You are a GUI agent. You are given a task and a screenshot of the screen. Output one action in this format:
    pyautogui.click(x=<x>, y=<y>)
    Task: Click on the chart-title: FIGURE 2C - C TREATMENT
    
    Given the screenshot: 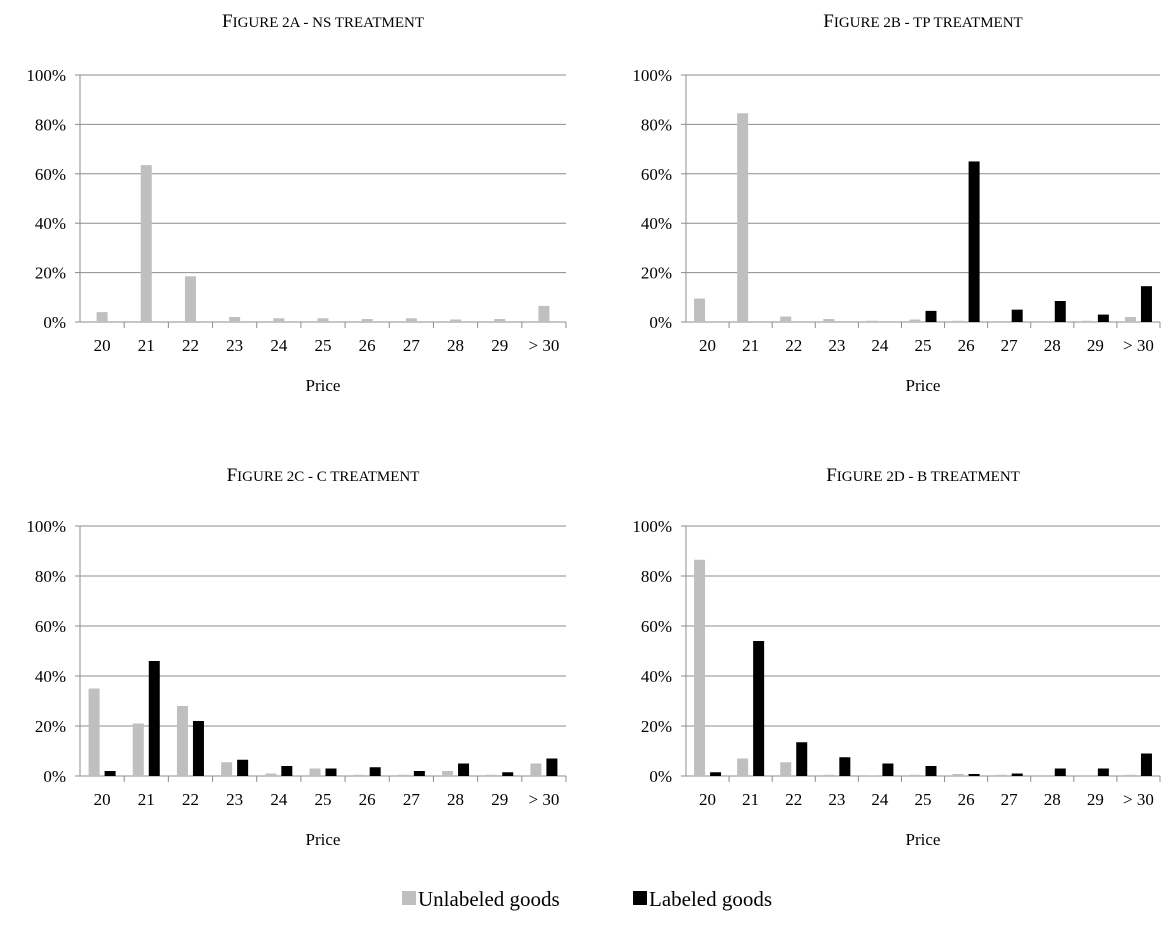 What is the action you would take?
    pyautogui.click(x=323, y=475)
    